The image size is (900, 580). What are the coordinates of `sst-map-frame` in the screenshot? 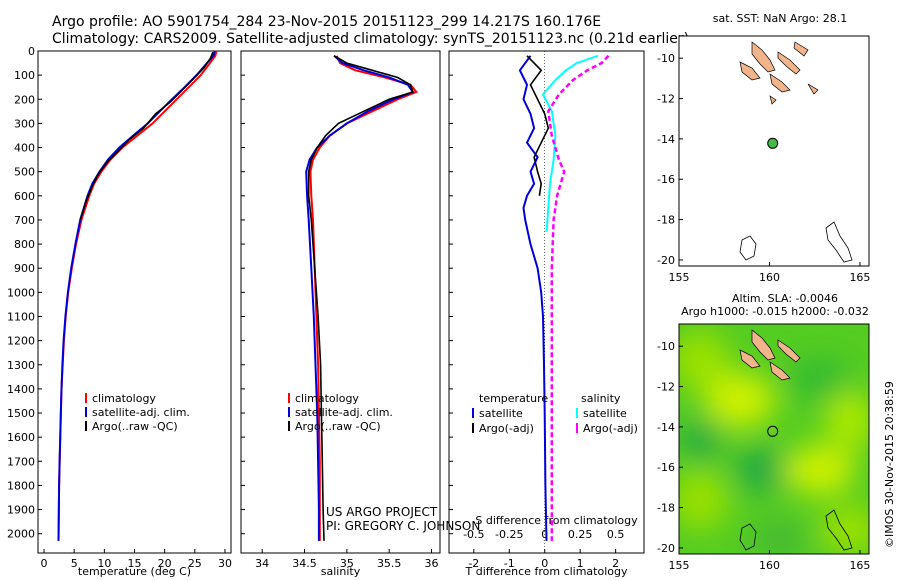 It's located at (774, 151).